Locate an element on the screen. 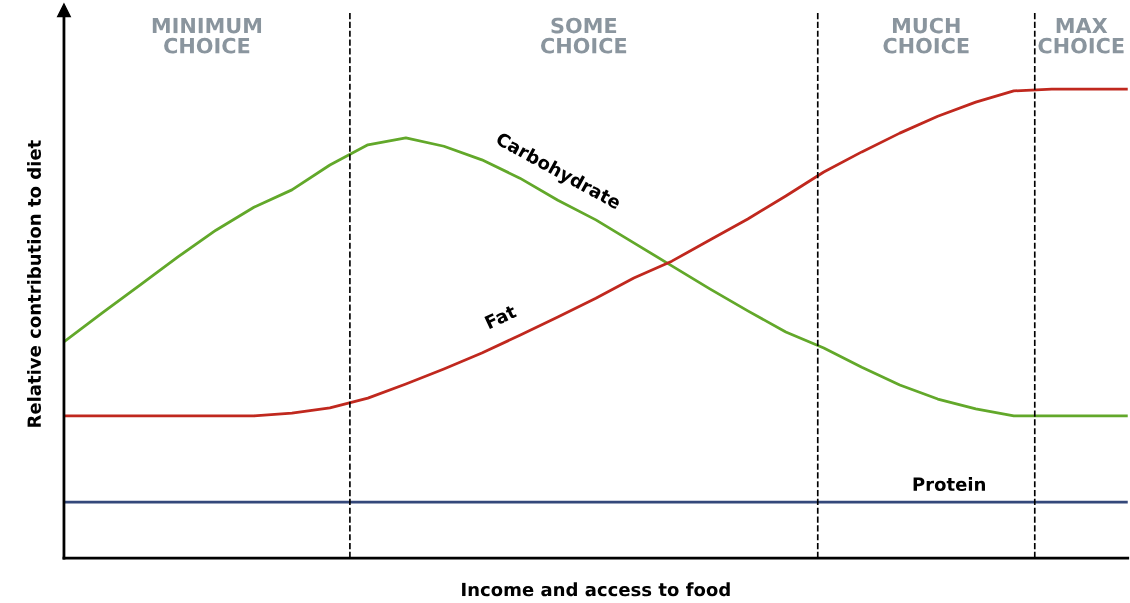 The width and height of the screenshot is (1130, 603). series-label: Protein is located at coordinates (949, 484).